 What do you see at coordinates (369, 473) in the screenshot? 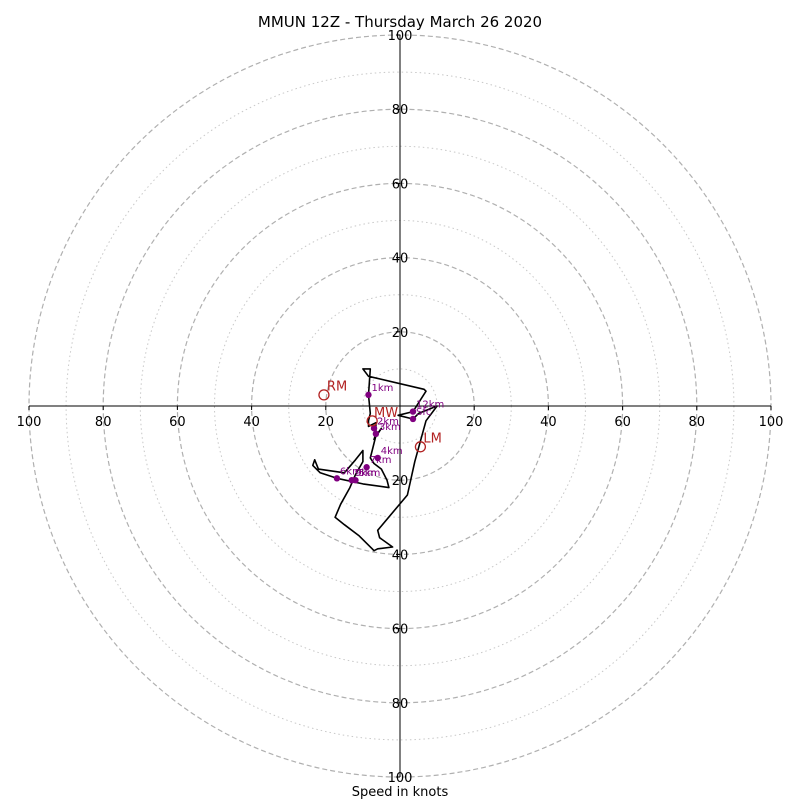
I see `height-point-label: 5km` at bounding box center [369, 473].